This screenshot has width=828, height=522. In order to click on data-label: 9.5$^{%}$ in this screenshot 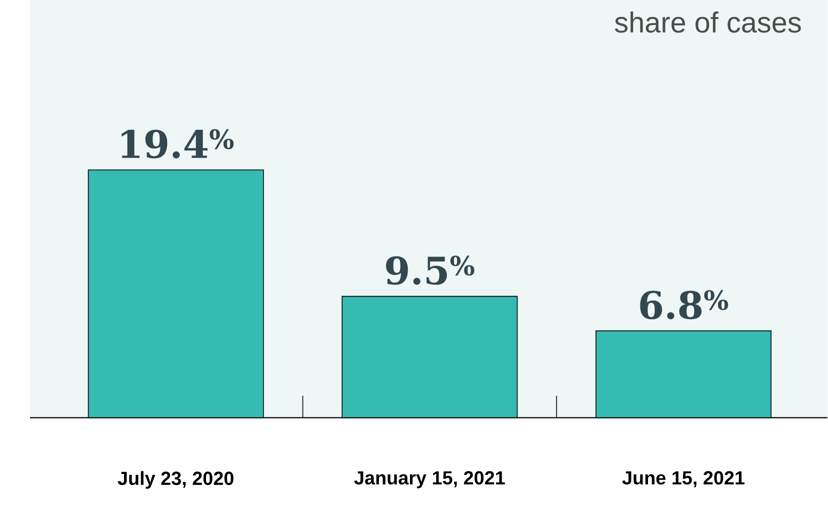, I will do `click(430, 270)`.